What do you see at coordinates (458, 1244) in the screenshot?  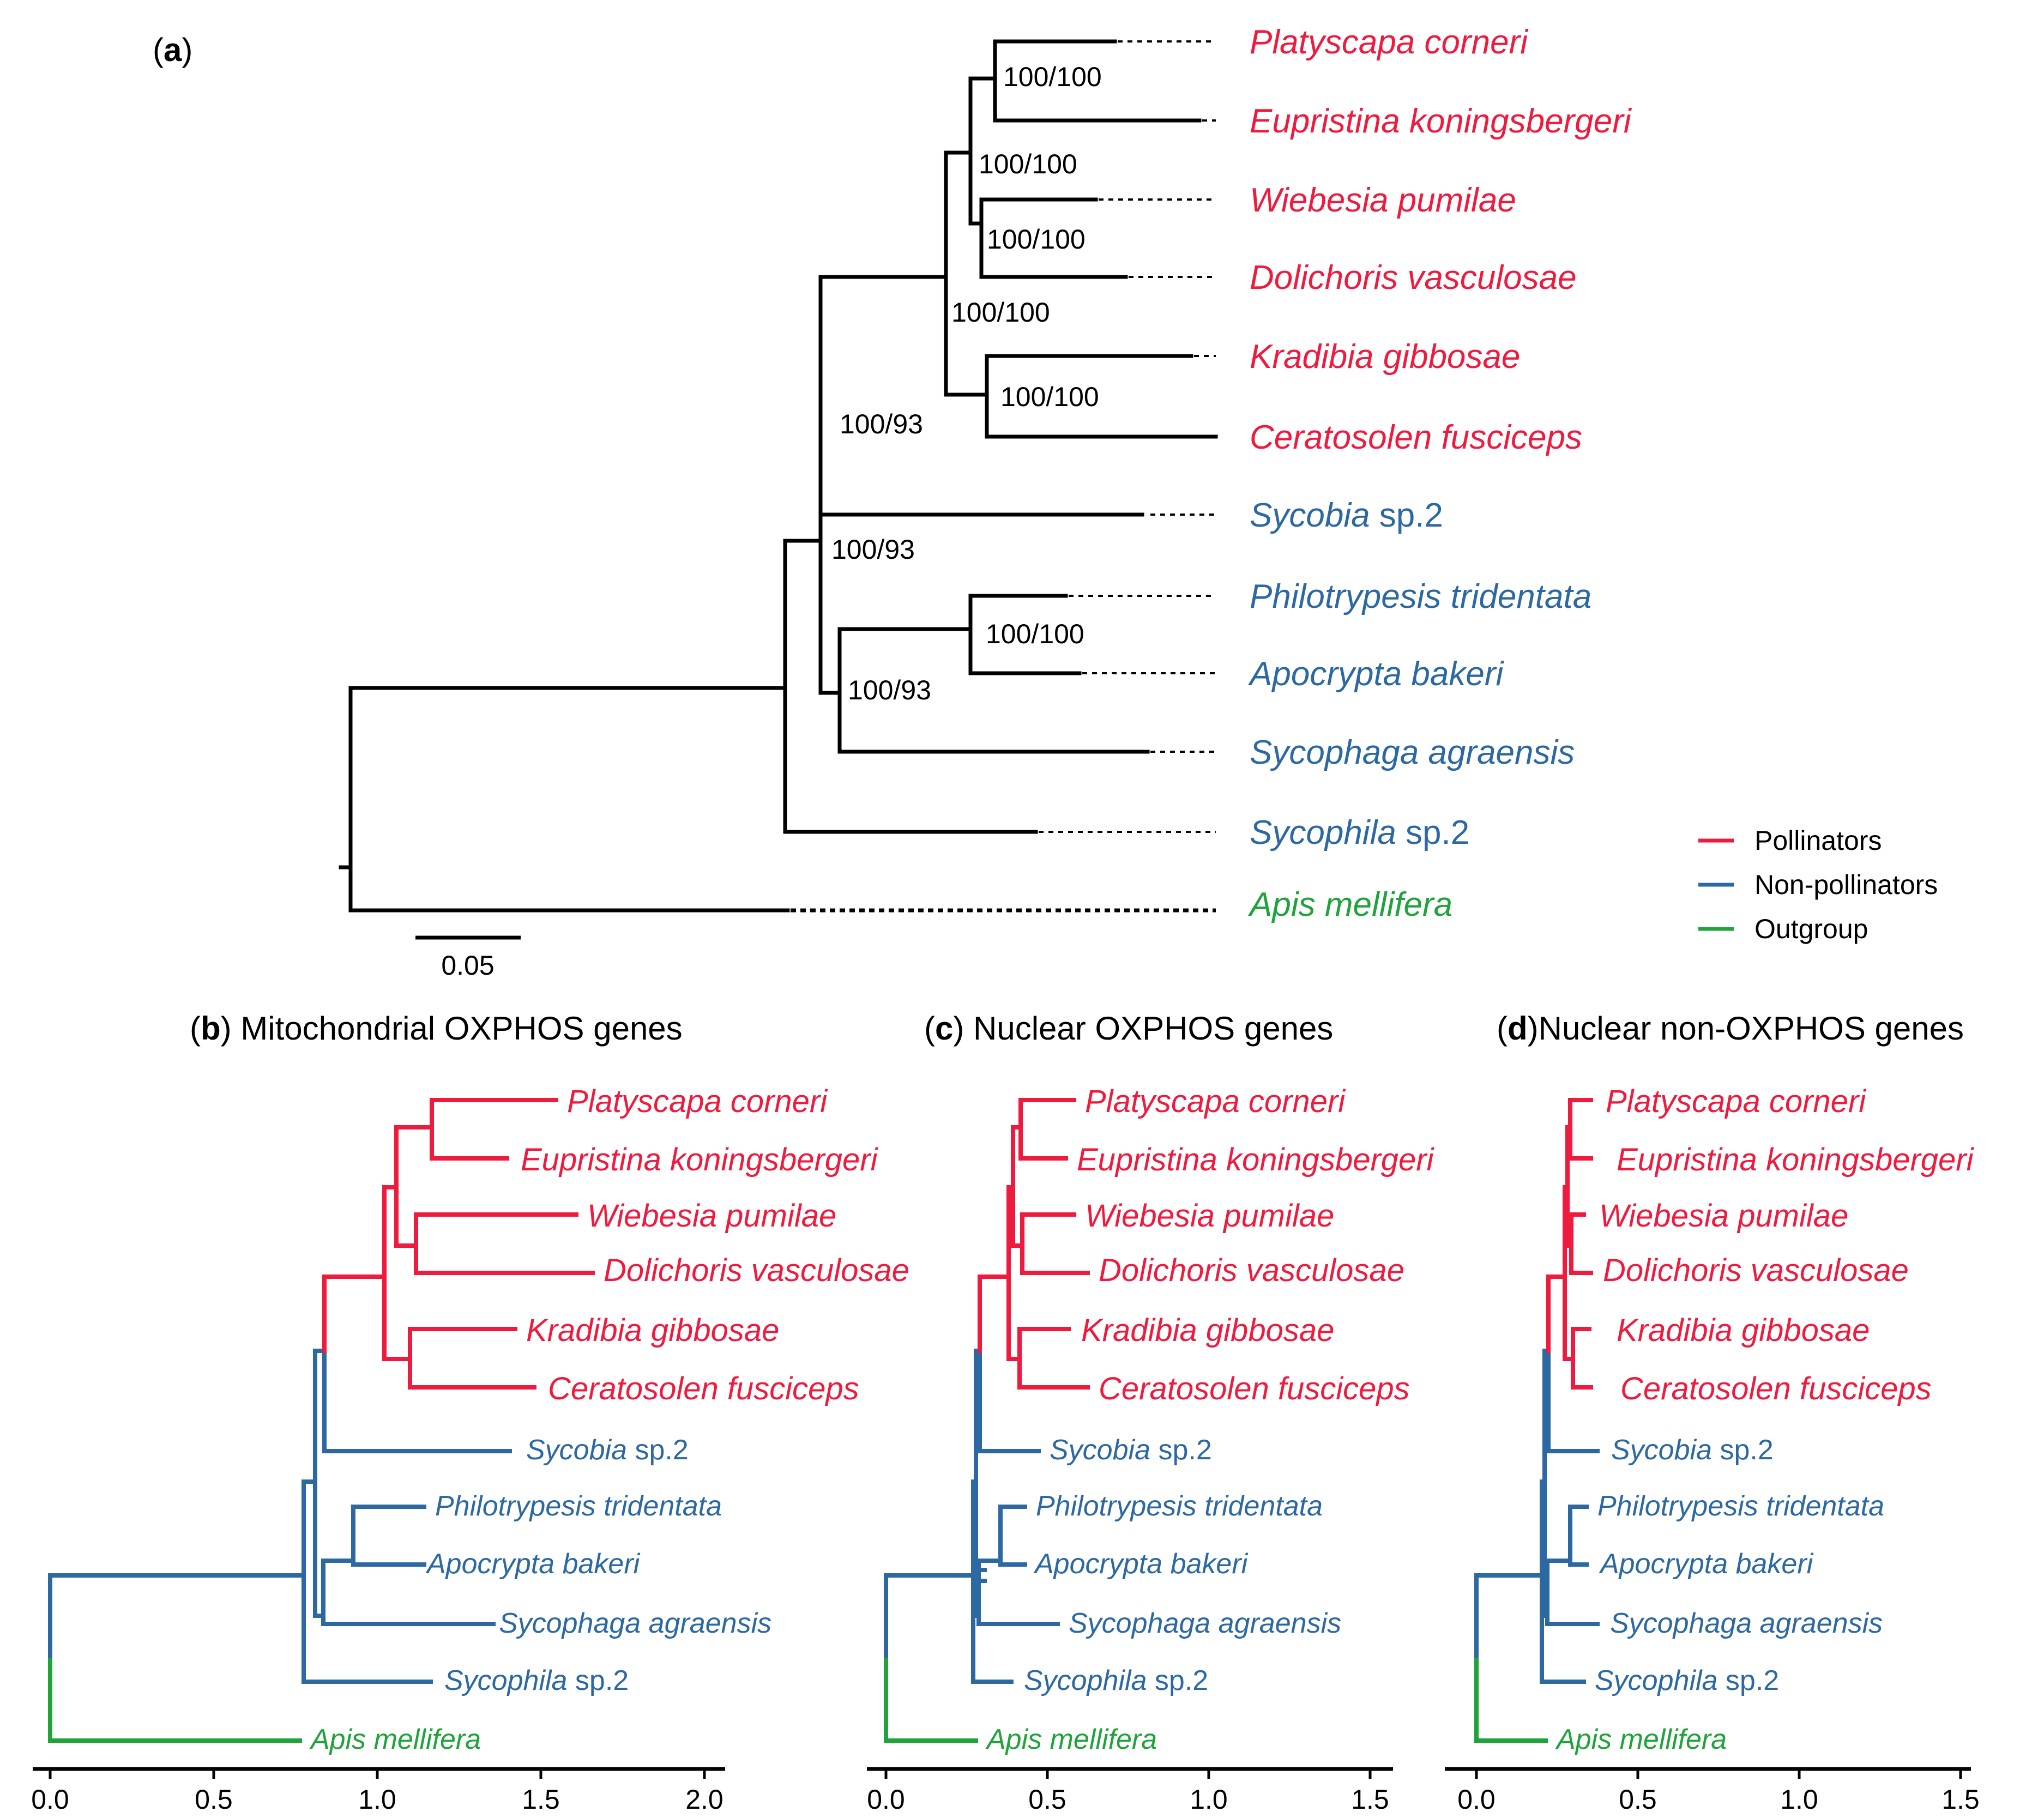 I see `panel-b-pollinator-branches` at bounding box center [458, 1244].